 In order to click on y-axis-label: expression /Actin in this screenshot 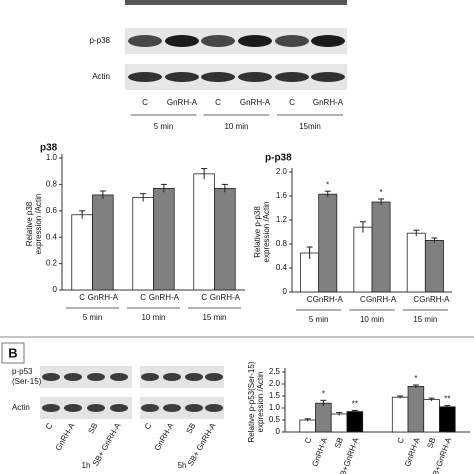, I will do `click(260, 402)`.